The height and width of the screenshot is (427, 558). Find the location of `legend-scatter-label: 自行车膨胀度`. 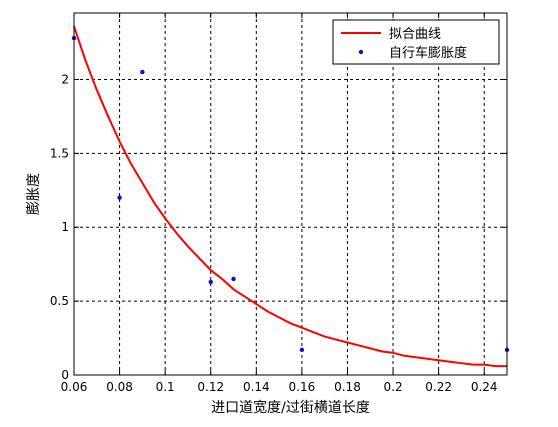

legend-scatter-label: 自行车膨胀度 is located at coordinates (428, 53).